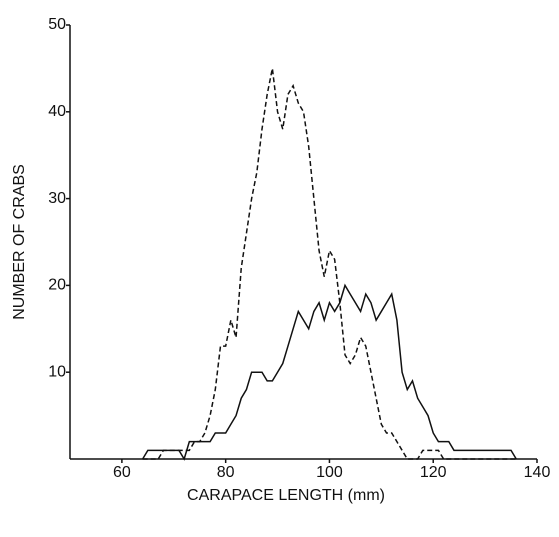 This screenshot has height=537, width=559. I want to click on y-tick-label: 20, so click(57, 285).